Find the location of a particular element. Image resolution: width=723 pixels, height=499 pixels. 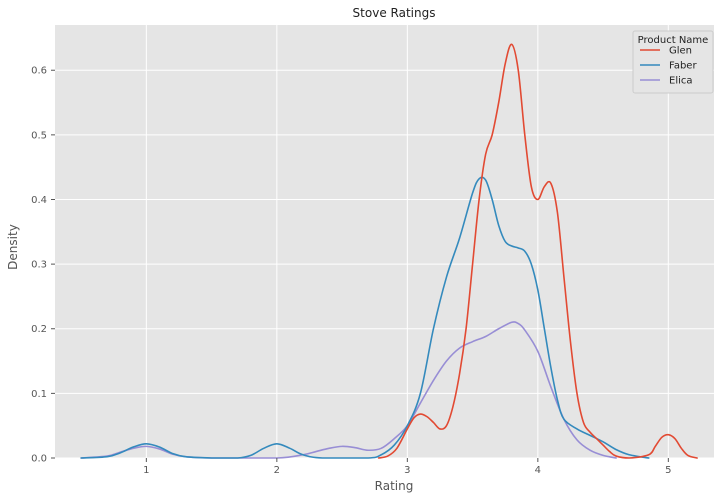

legend-items: Glen Faber Elica is located at coordinates (668, 66).